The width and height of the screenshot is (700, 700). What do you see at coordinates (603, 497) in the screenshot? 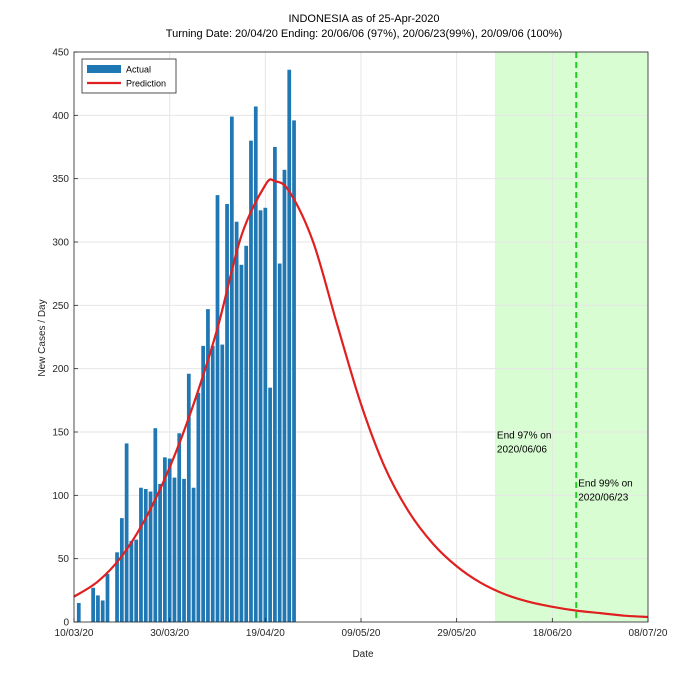
I see `annotation-text-line: 2020/06/23` at bounding box center [603, 497].